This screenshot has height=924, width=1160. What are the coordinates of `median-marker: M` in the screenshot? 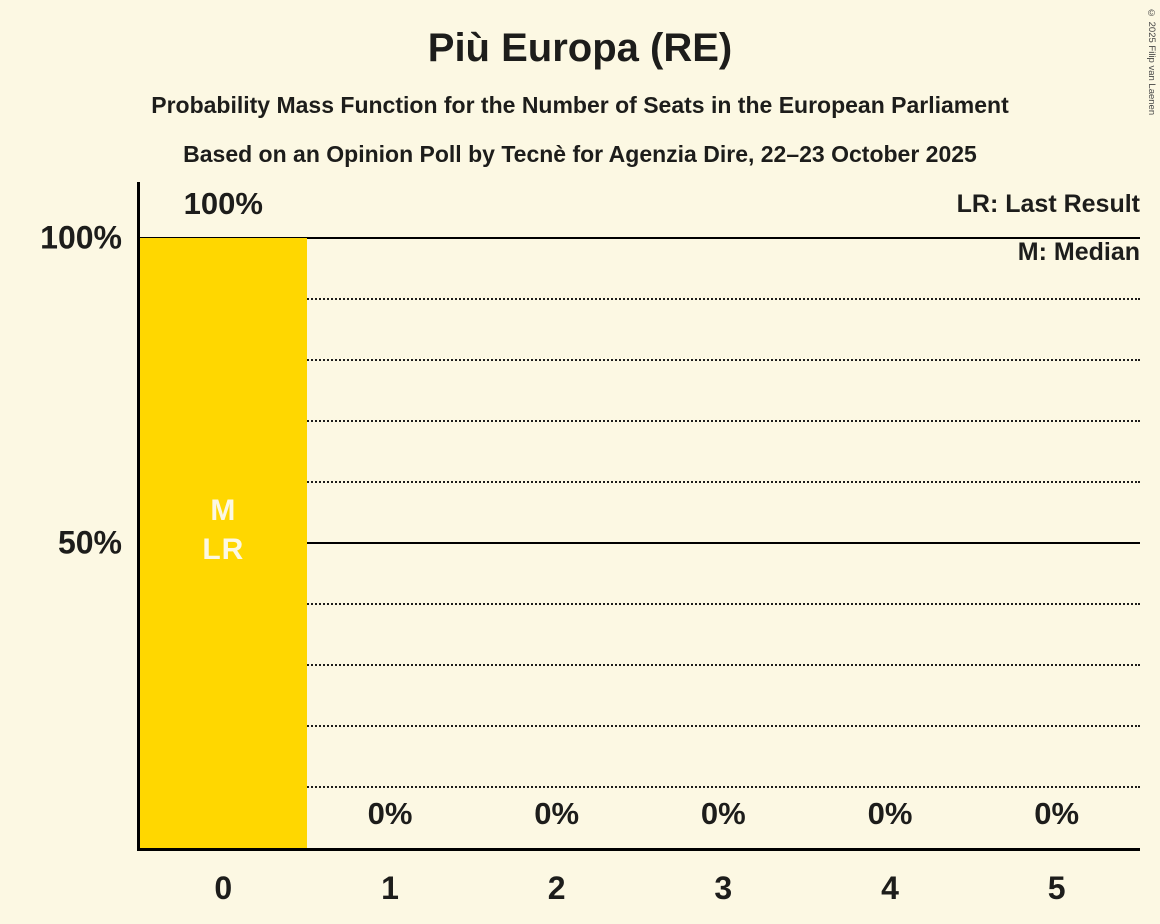 It's located at (223, 510).